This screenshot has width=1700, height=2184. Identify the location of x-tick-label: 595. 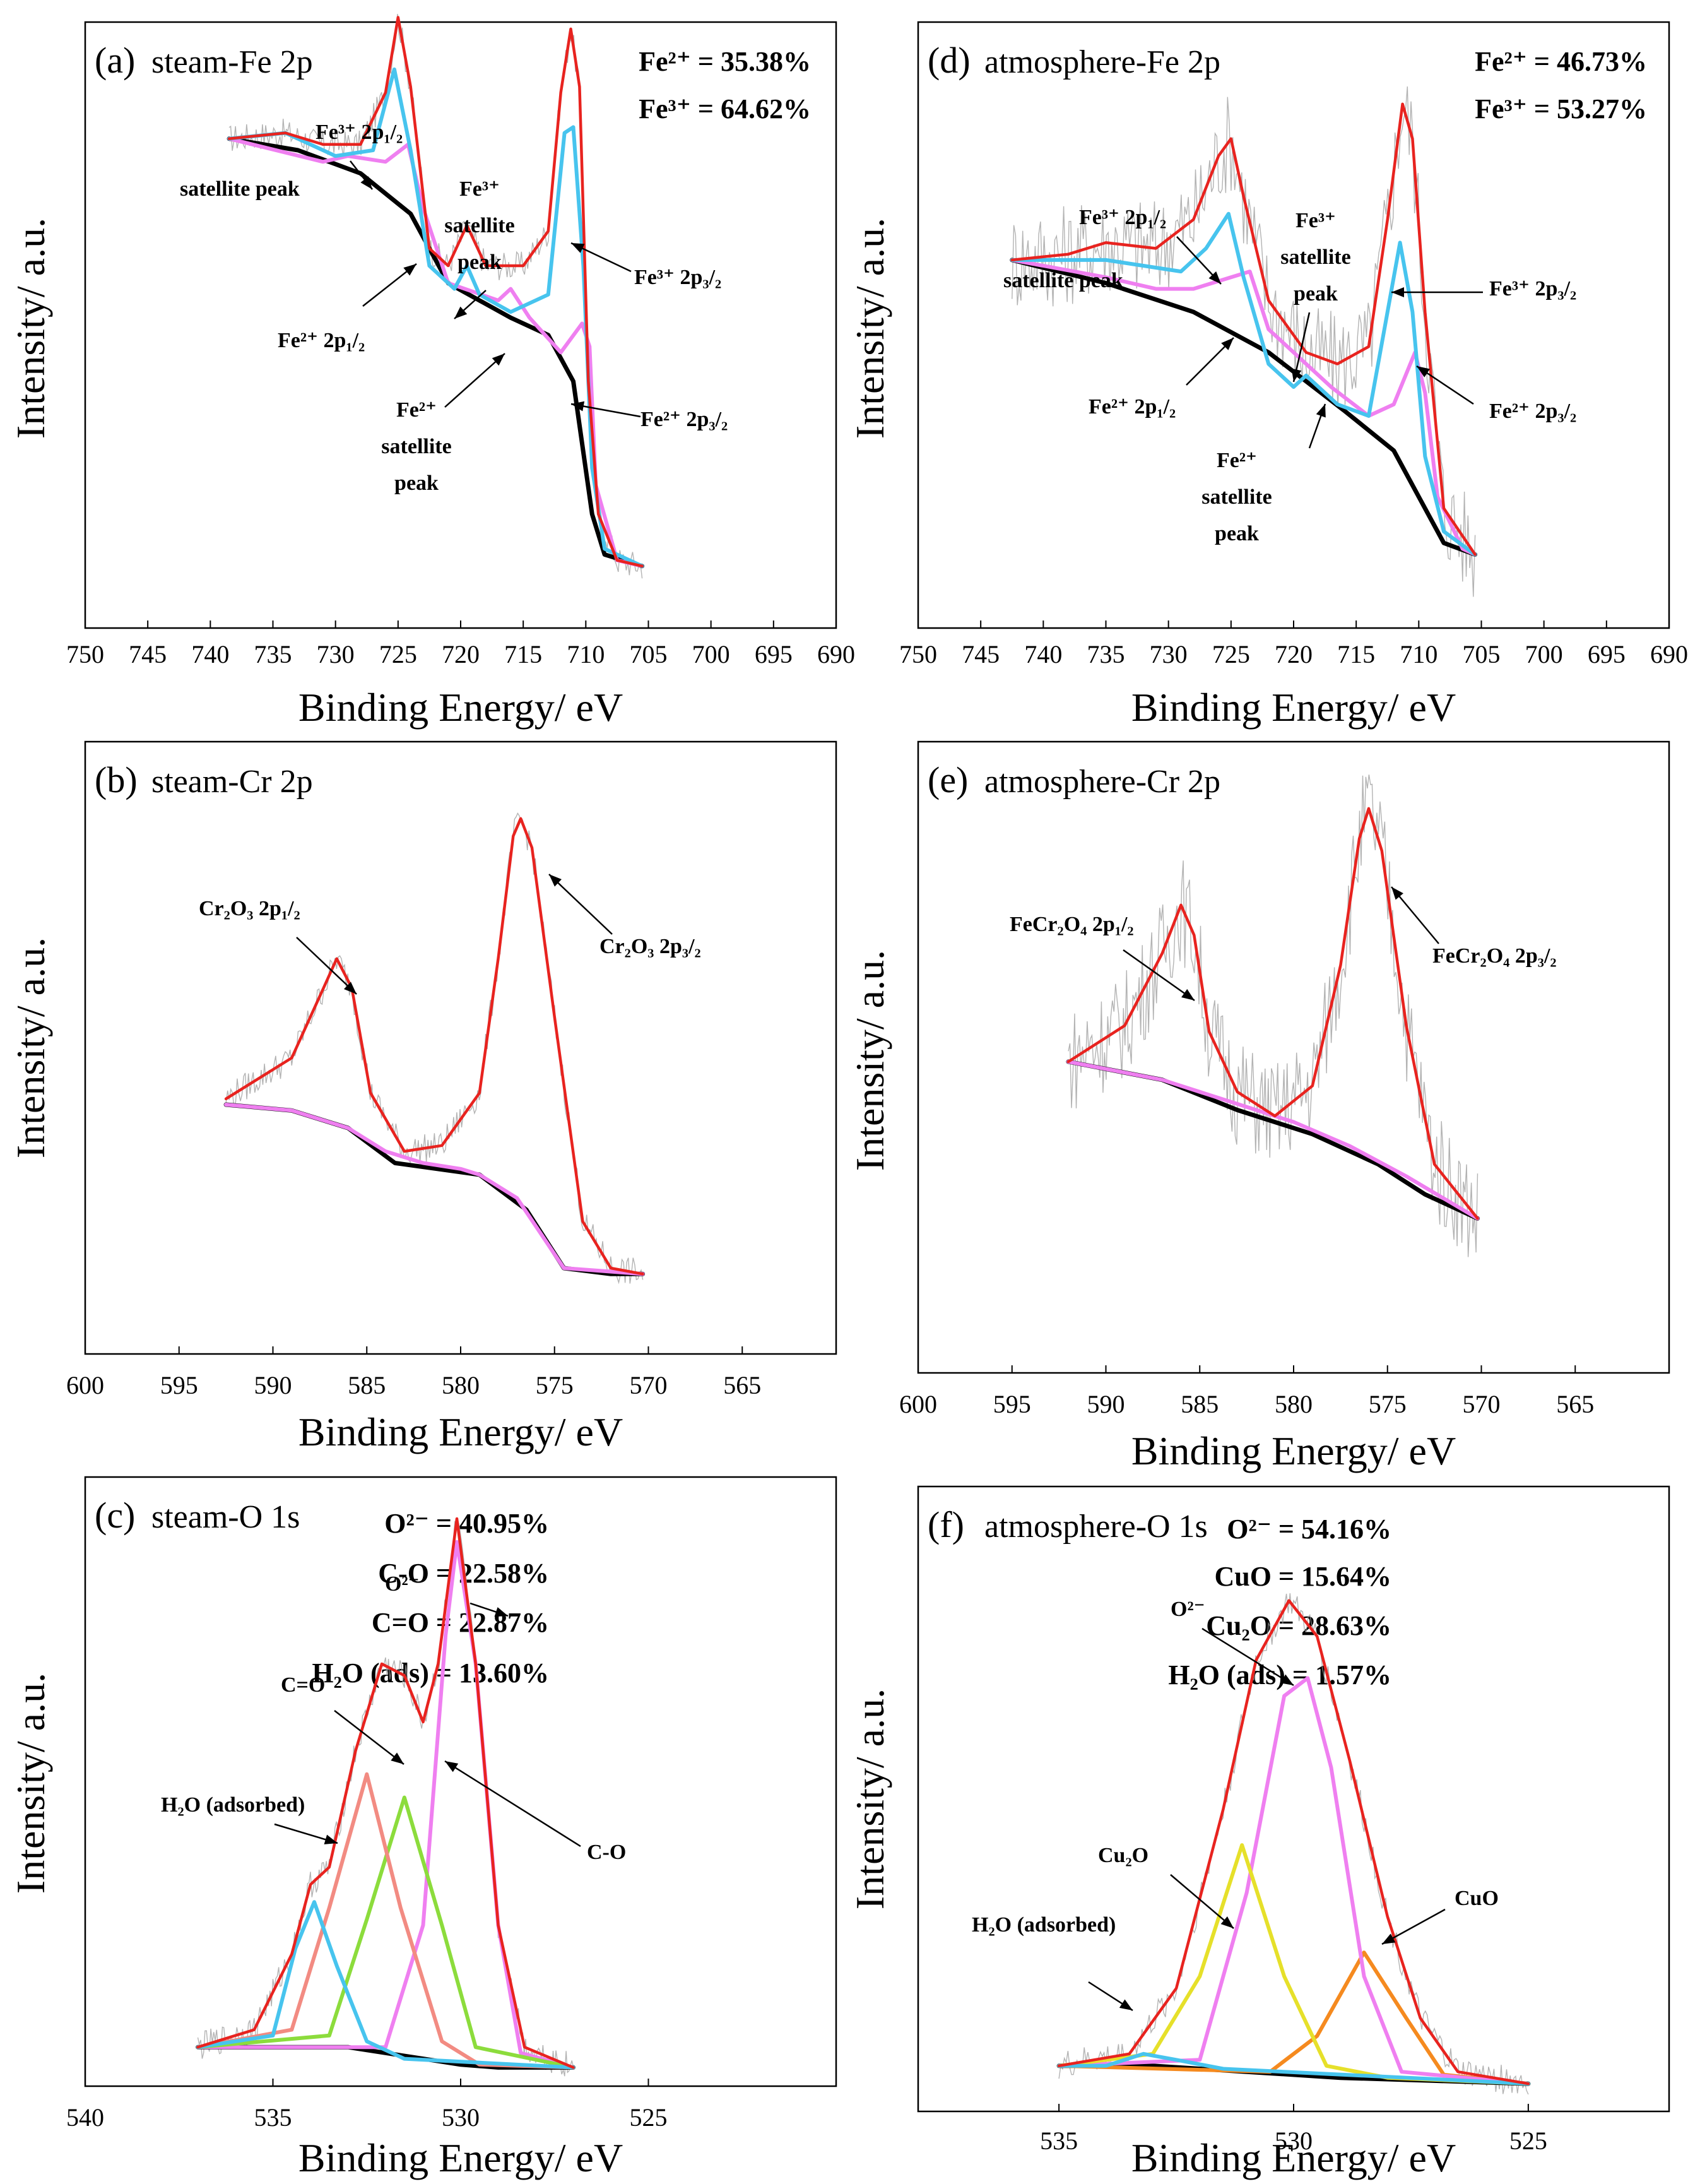
(1012, 1404).